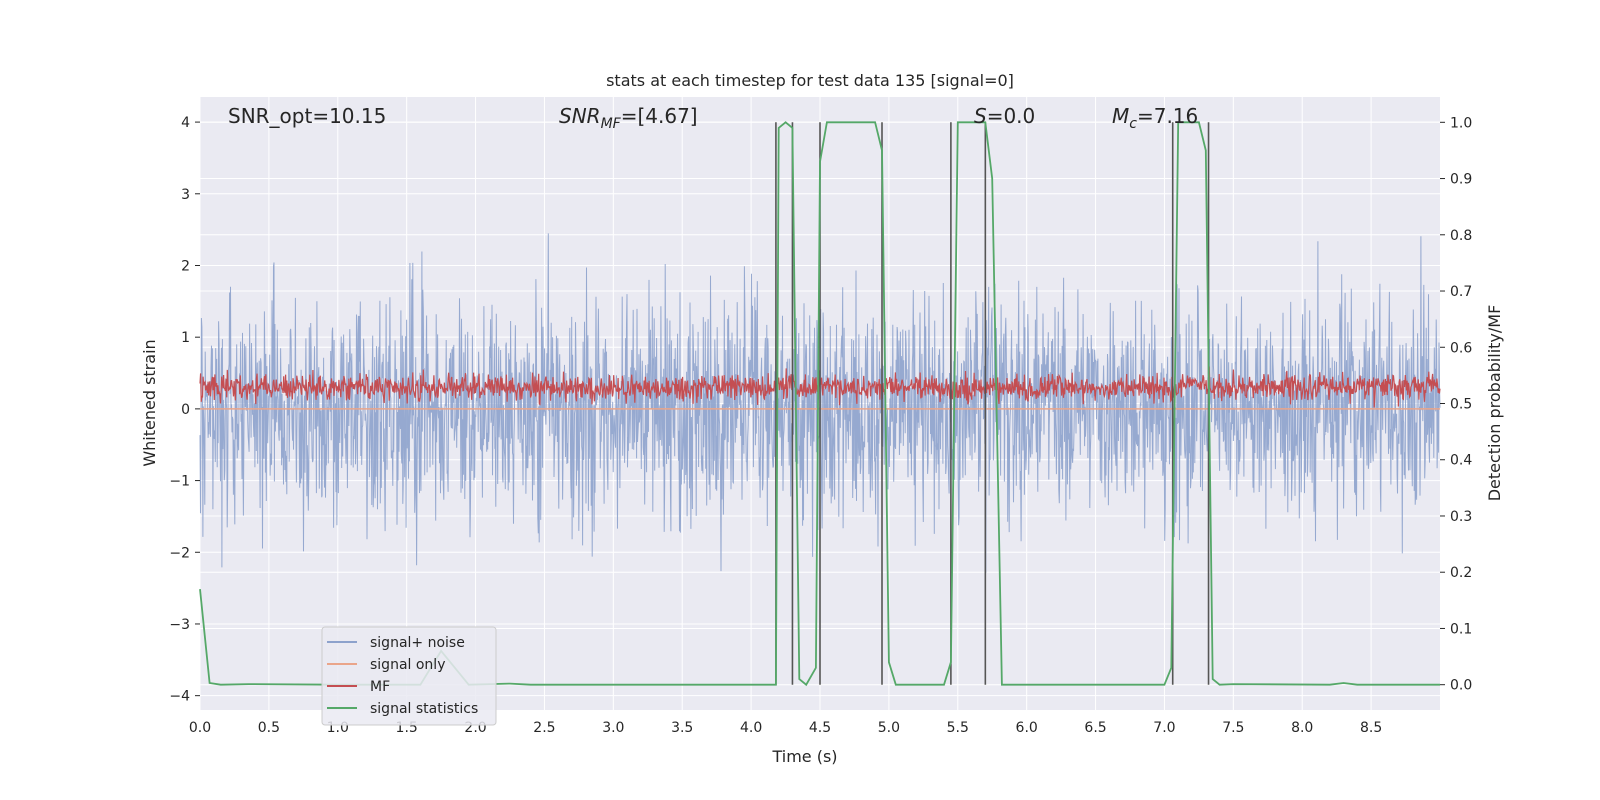  I want to click on right-tick-label: 0.1, so click(1461, 629).